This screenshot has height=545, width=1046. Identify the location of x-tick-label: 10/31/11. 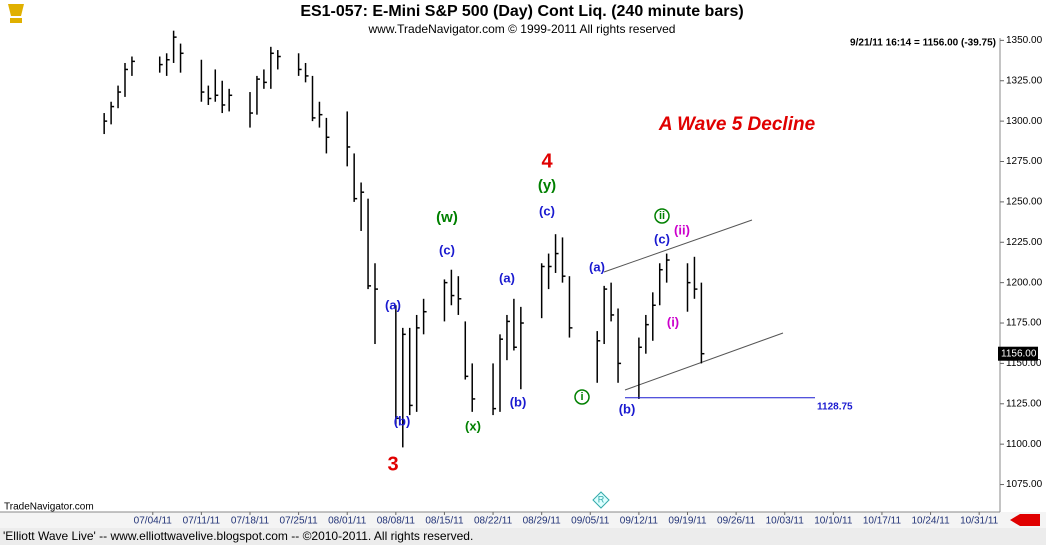
(979, 521).